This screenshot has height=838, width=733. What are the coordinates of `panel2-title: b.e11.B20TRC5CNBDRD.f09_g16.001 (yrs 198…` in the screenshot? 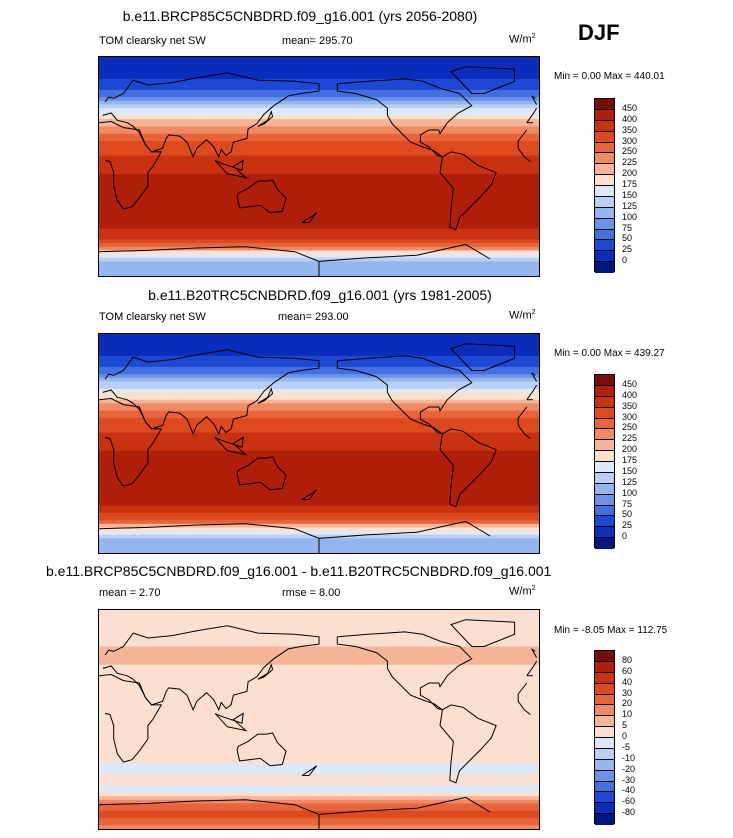 It's located at (320, 295).